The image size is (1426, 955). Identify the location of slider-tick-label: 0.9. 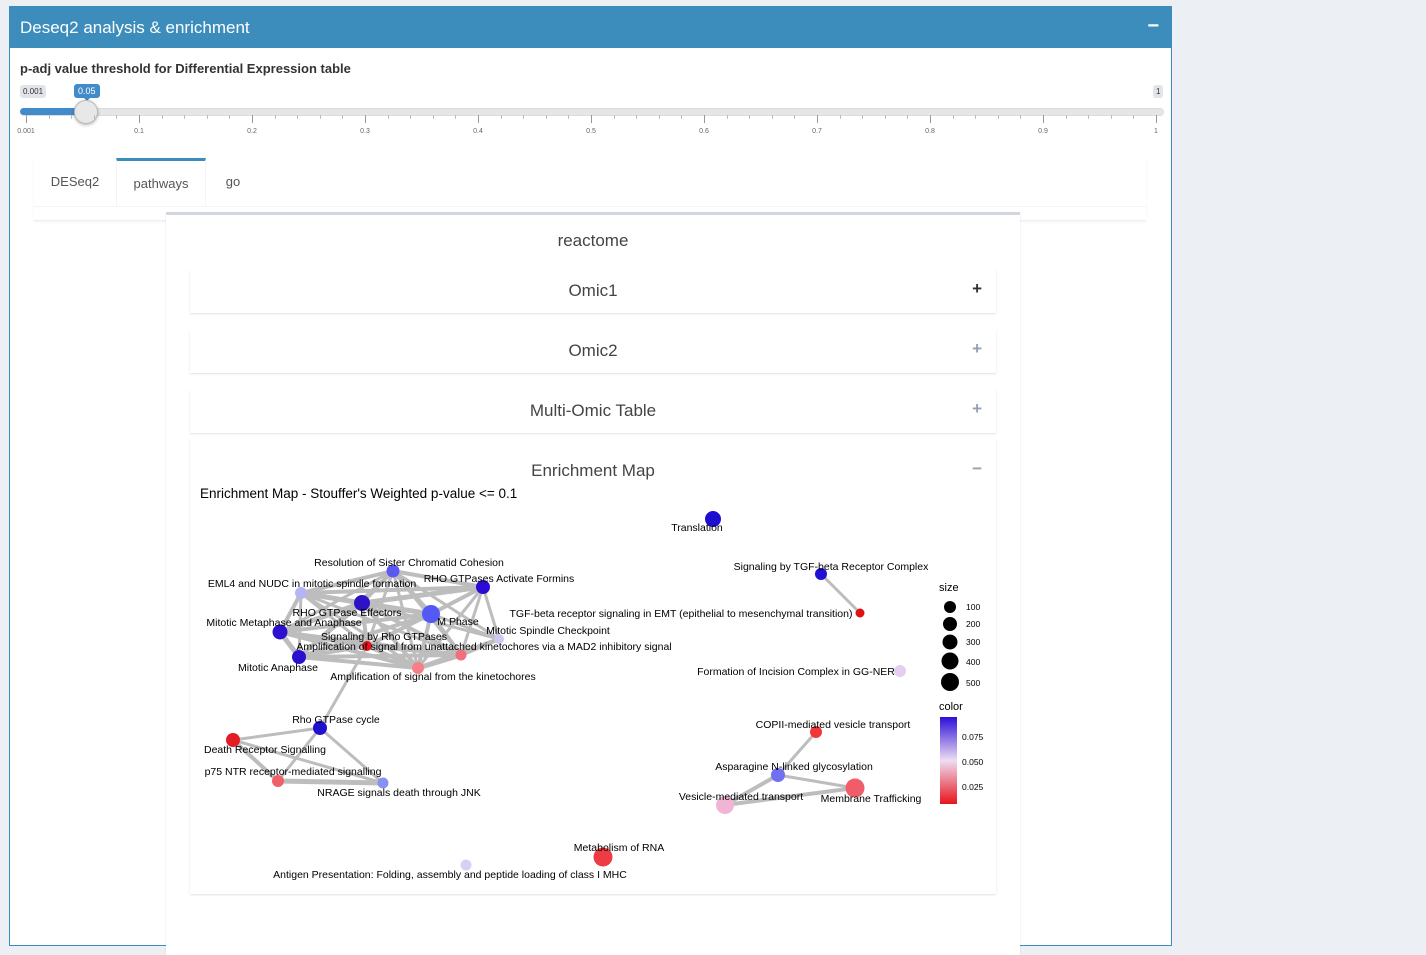
(1043, 131).